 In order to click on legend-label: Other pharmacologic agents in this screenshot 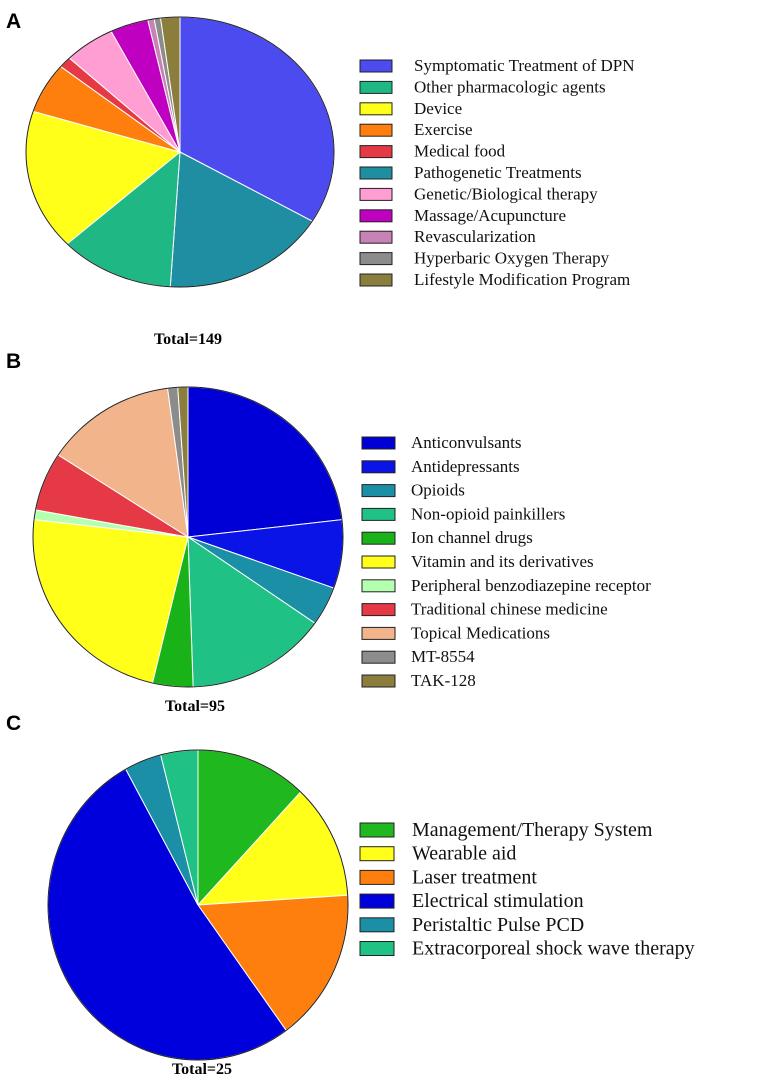, I will do `click(510, 86)`.